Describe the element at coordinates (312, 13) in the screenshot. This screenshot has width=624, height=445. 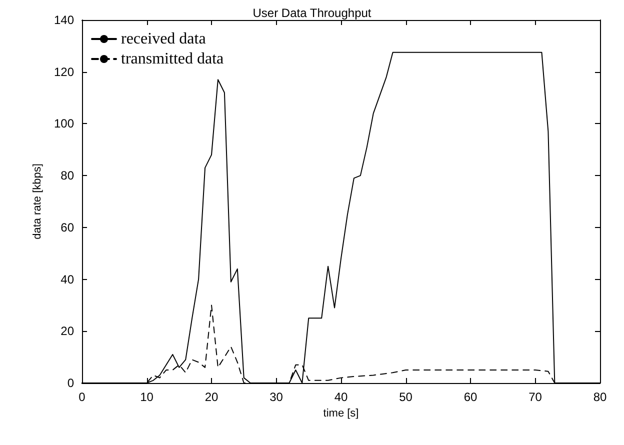
I see `chart-title: User Data Throughput` at that location.